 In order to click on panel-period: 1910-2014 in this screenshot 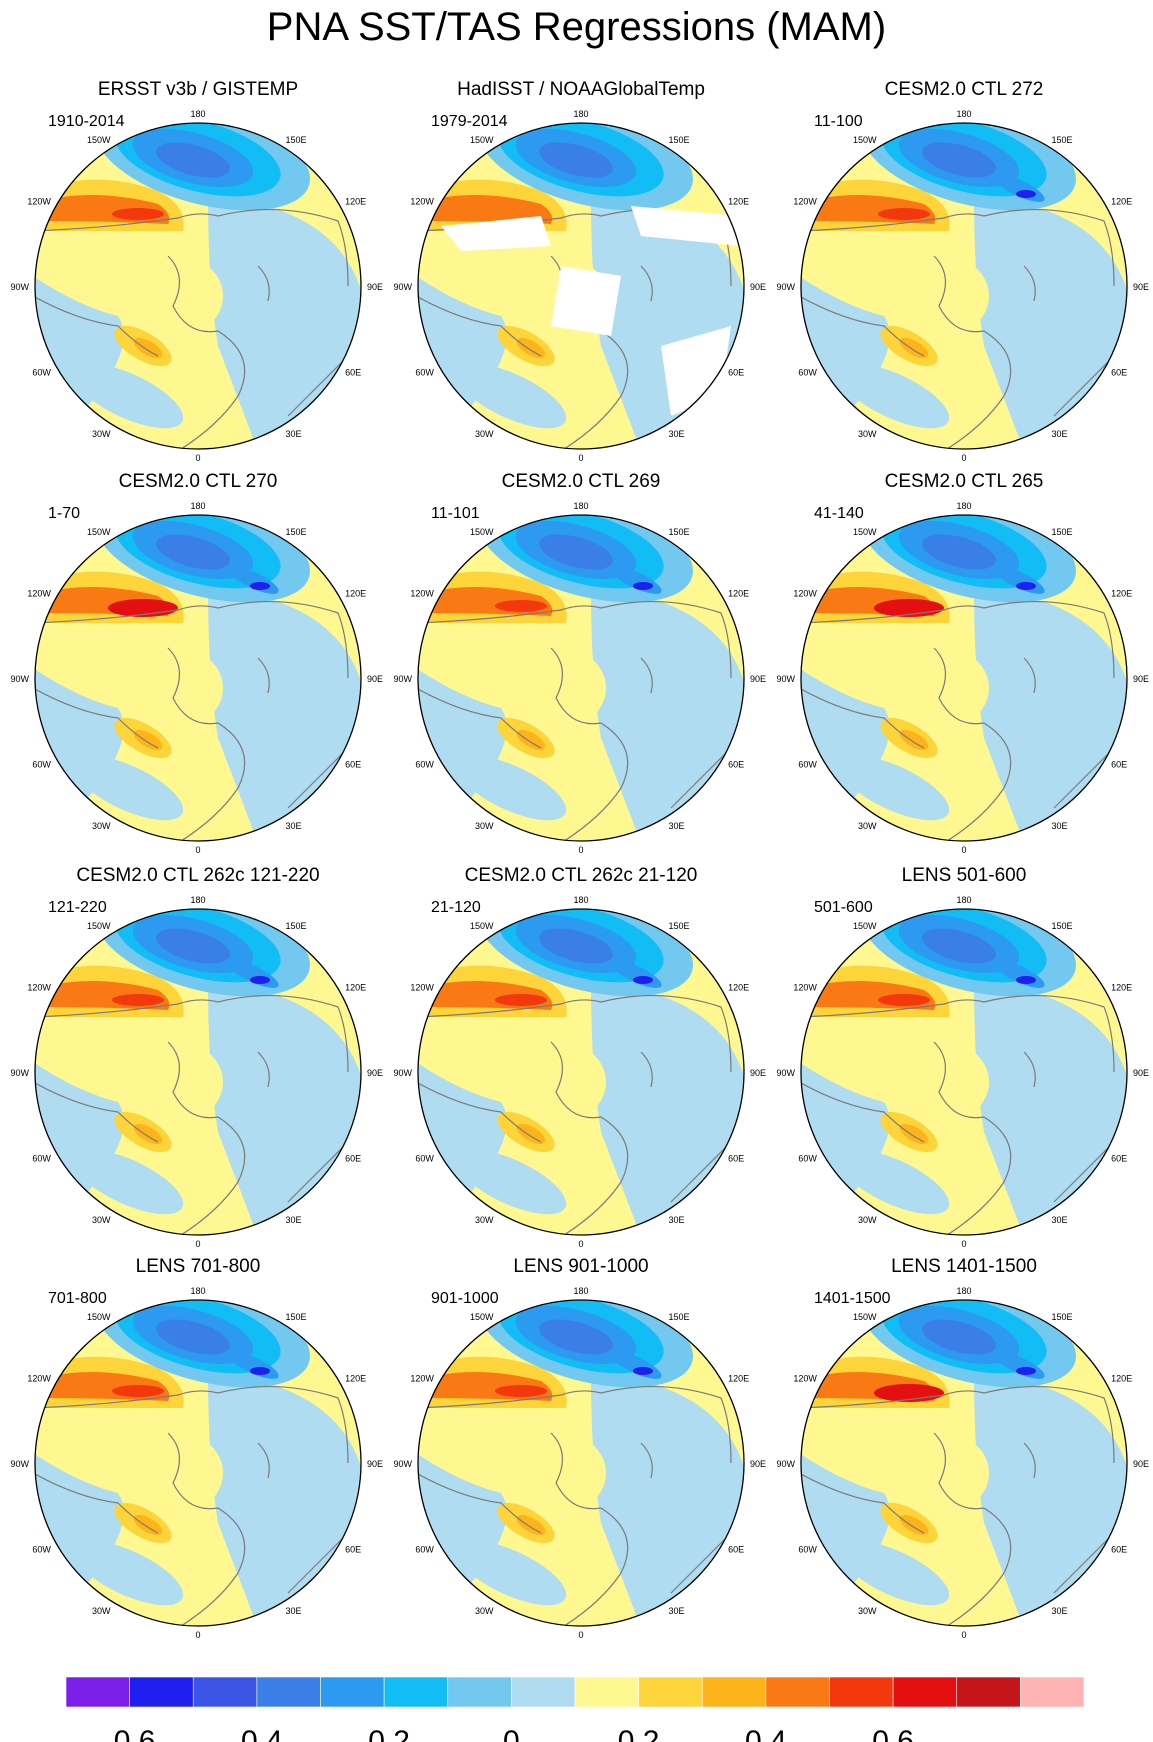, I will do `click(86, 121)`.